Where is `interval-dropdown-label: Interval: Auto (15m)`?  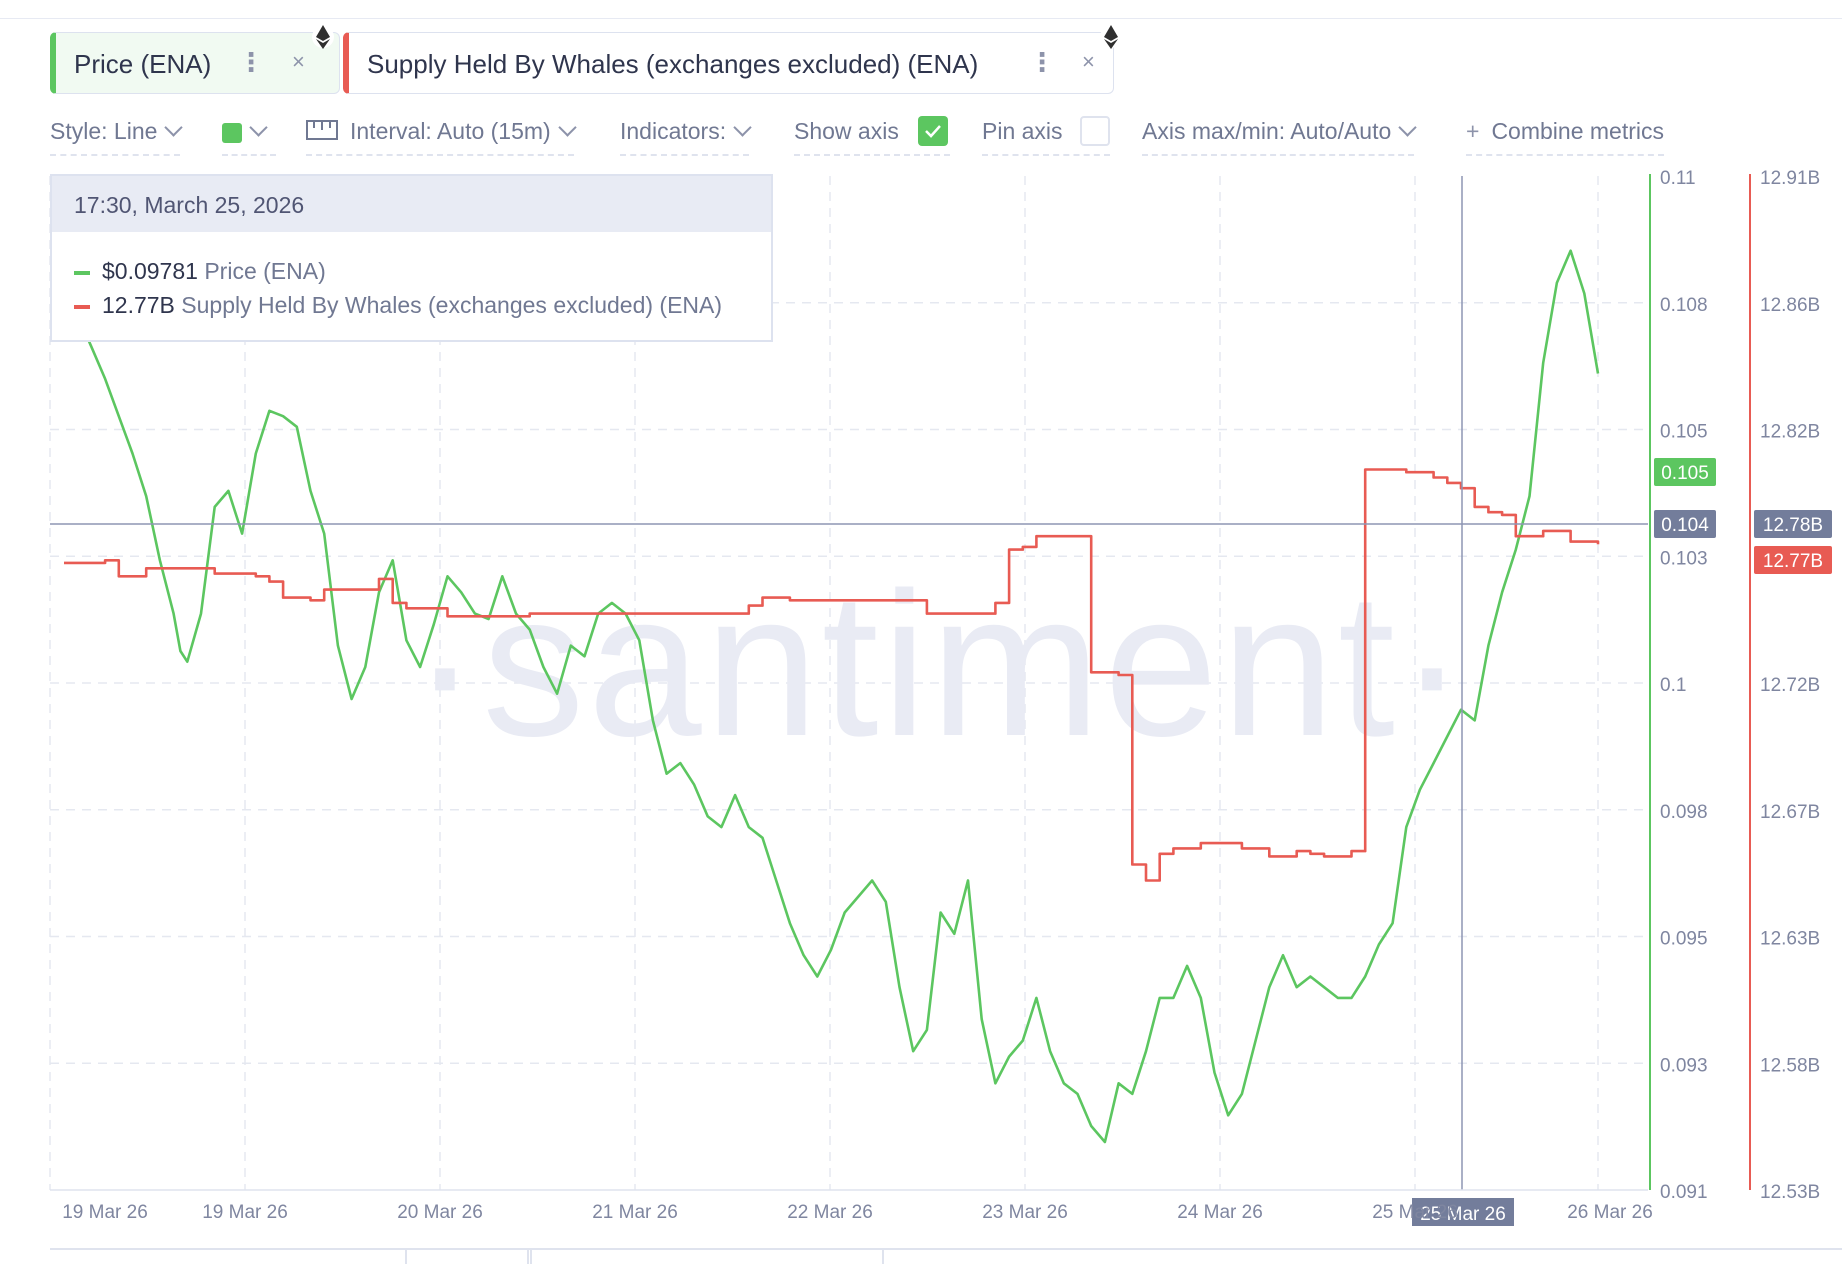
interval-dropdown-label: Interval: Auto (15m) is located at coordinates (450, 131).